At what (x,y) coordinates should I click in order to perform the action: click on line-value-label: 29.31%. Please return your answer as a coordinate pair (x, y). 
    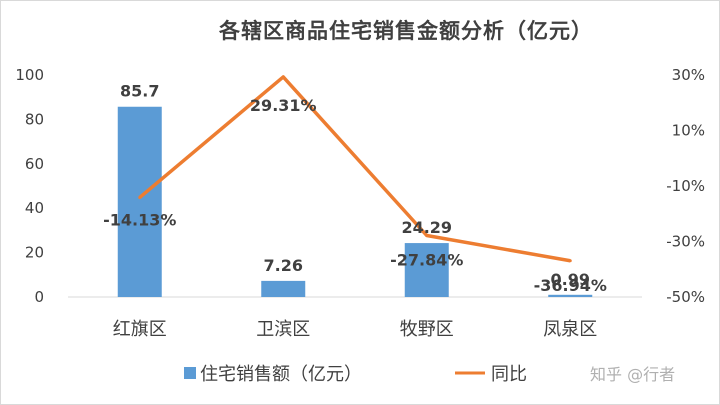
    Looking at the image, I should click on (283, 105).